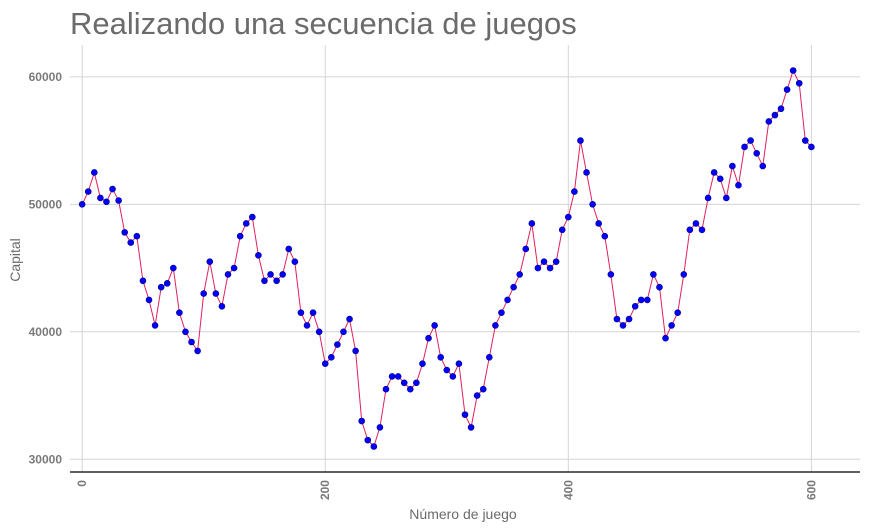 This screenshot has width=869, height=530. What do you see at coordinates (15, 260) in the screenshot?
I see `y-axis-label: Capital` at bounding box center [15, 260].